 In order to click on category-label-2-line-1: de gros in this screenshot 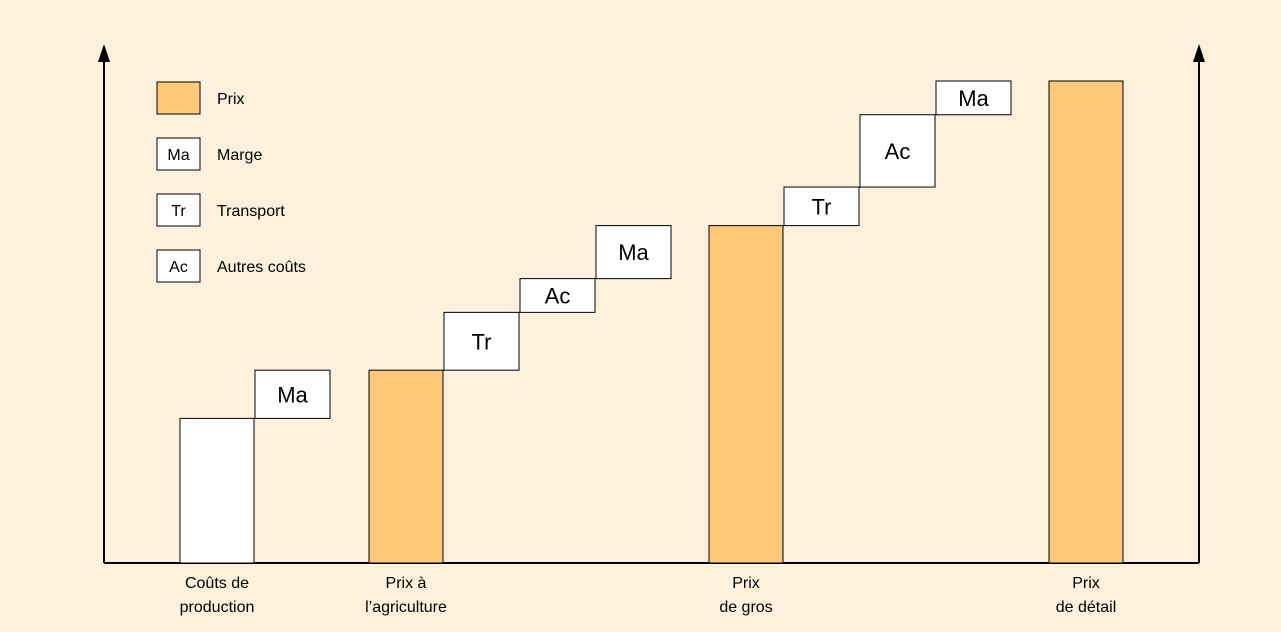, I will do `click(745, 607)`.